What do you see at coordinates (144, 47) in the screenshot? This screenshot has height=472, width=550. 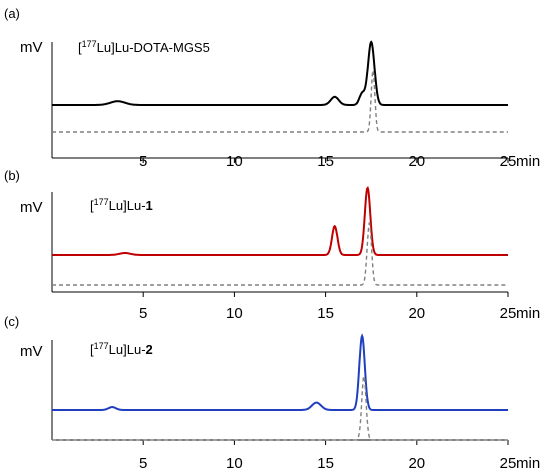 I see `compound-label: [177Lu]Lu-DOTA-MGS5` at bounding box center [144, 47].